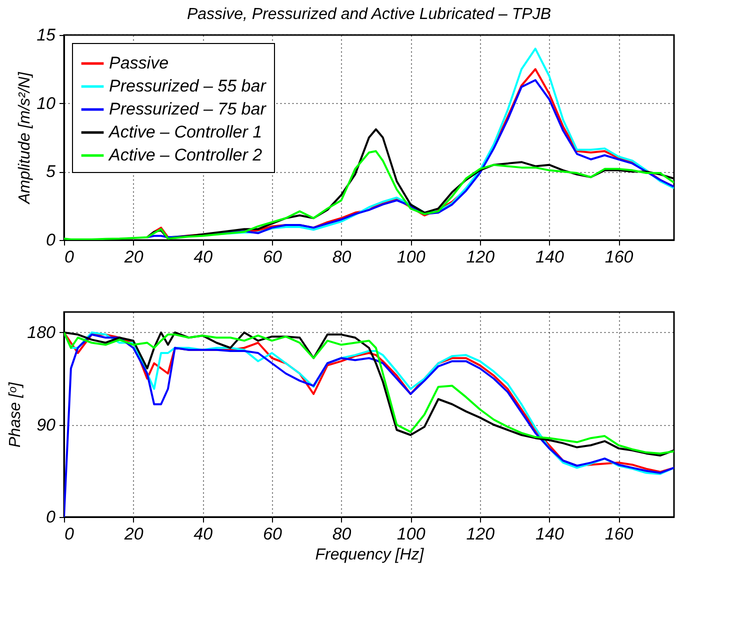 The width and height of the screenshot is (742, 623). Describe the element at coordinates (46, 103) in the screenshot. I see `y-tick-label: 10` at that location.